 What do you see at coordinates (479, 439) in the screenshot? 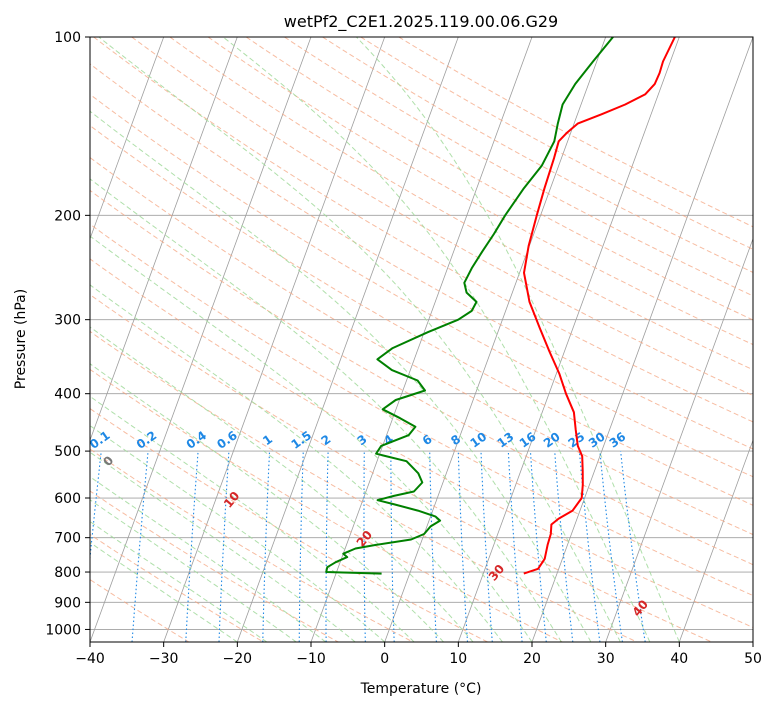
I see `mixing-ratio-label: 10` at bounding box center [479, 439].